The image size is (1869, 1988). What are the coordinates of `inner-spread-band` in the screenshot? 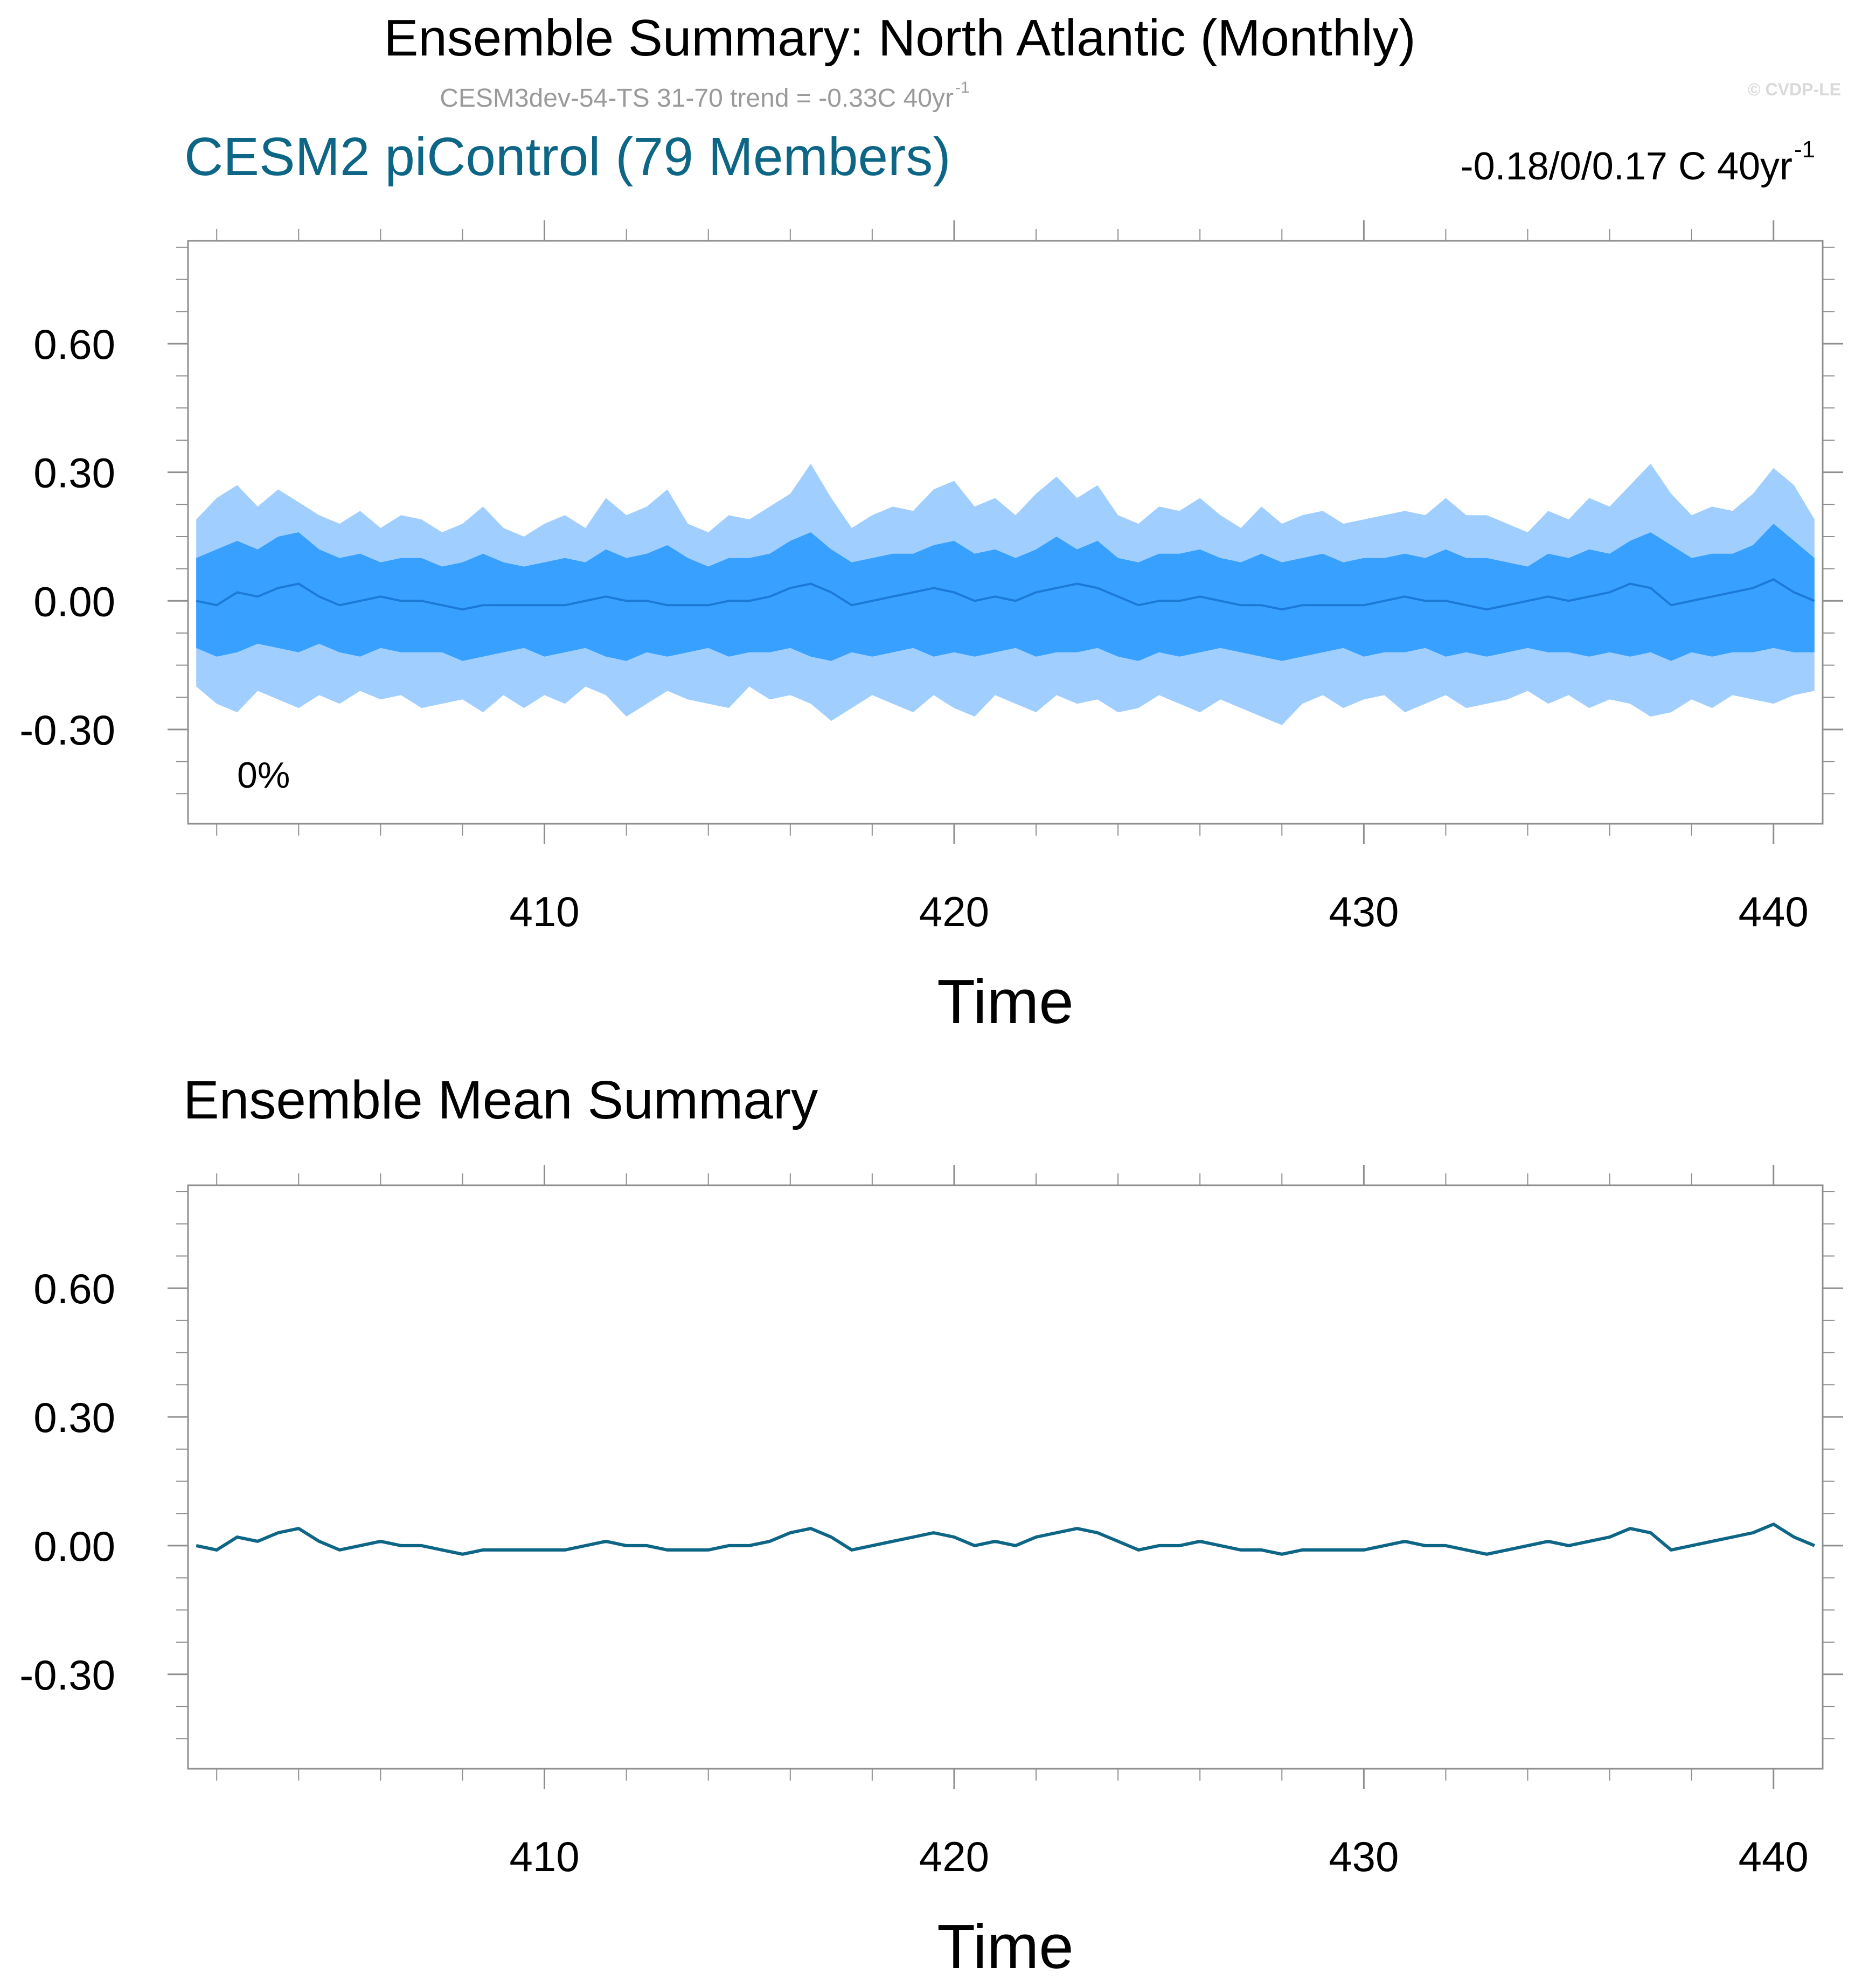 It's located at (1005, 592).